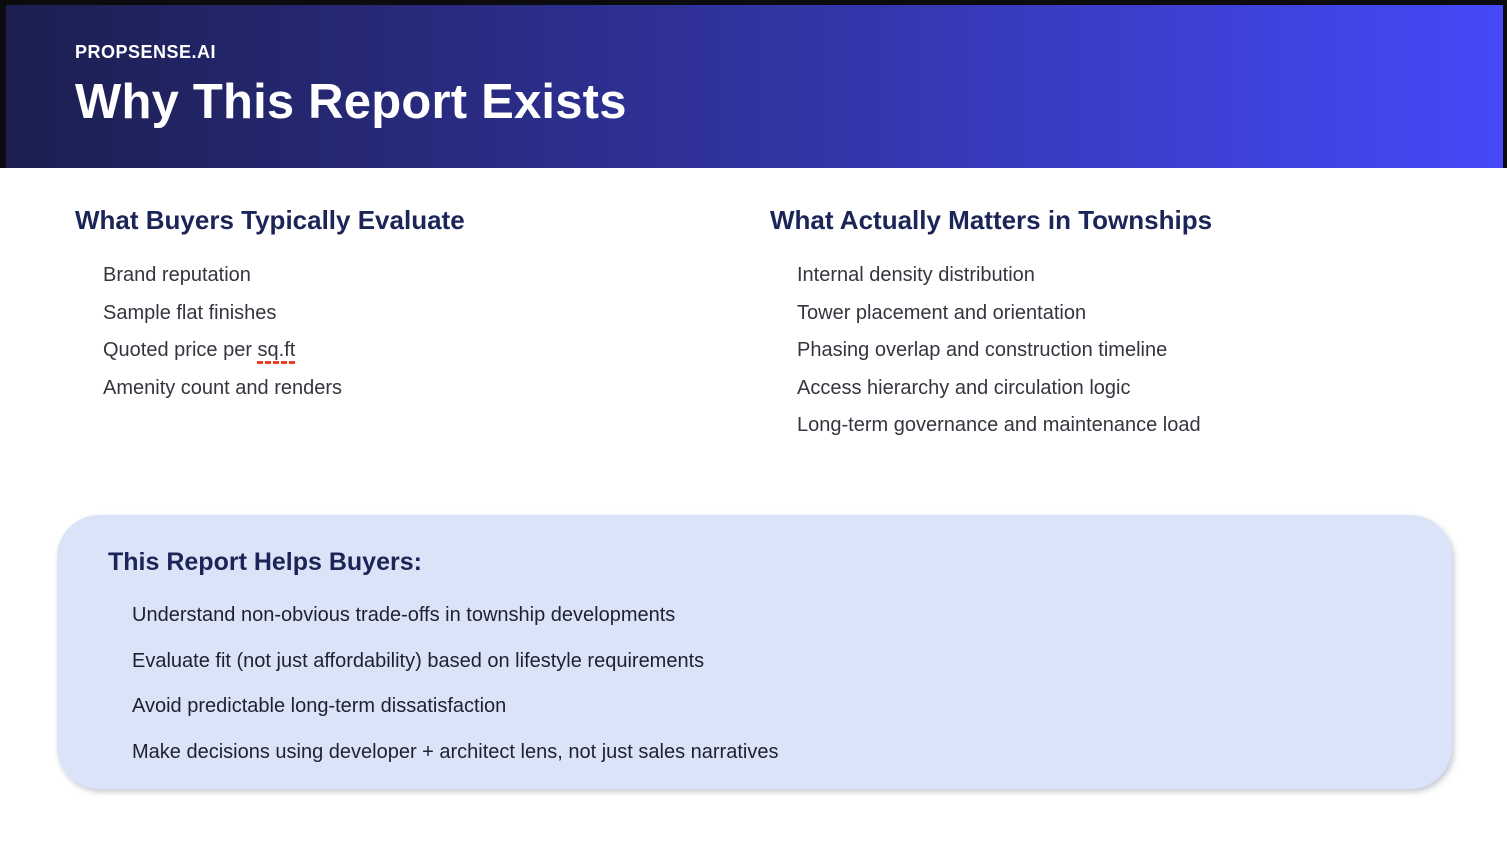  What do you see at coordinates (270, 220) in the screenshot?
I see `left-column-heading: What Buyers Typically Evaluate` at bounding box center [270, 220].